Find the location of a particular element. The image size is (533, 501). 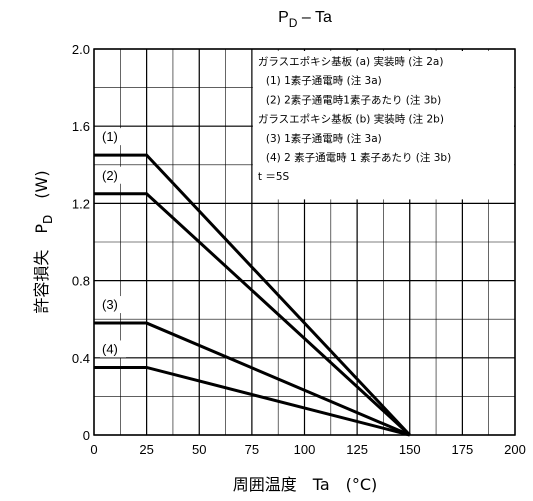

legend-box is located at coordinates (383, 125).